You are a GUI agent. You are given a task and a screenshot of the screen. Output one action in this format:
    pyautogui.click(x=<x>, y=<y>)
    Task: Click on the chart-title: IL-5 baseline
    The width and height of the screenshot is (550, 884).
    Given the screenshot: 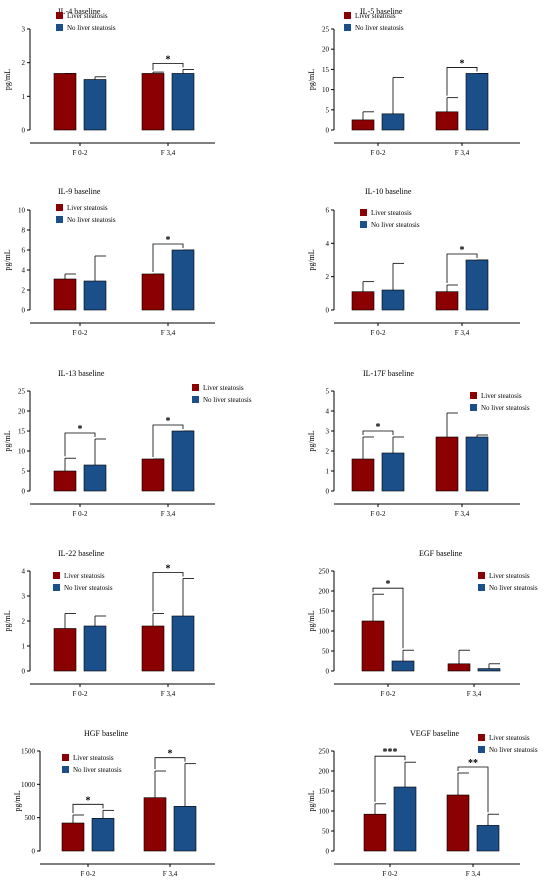 What is the action you would take?
    pyautogui.click(x=381, y=11)
    